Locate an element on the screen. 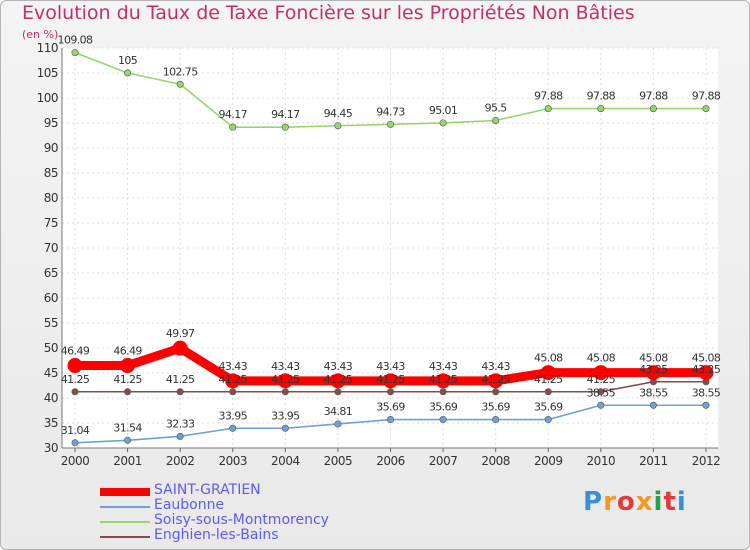 The width and height of the screenshot is (750, 550). data-label: 32.33 is located at coordinates (180, 423).